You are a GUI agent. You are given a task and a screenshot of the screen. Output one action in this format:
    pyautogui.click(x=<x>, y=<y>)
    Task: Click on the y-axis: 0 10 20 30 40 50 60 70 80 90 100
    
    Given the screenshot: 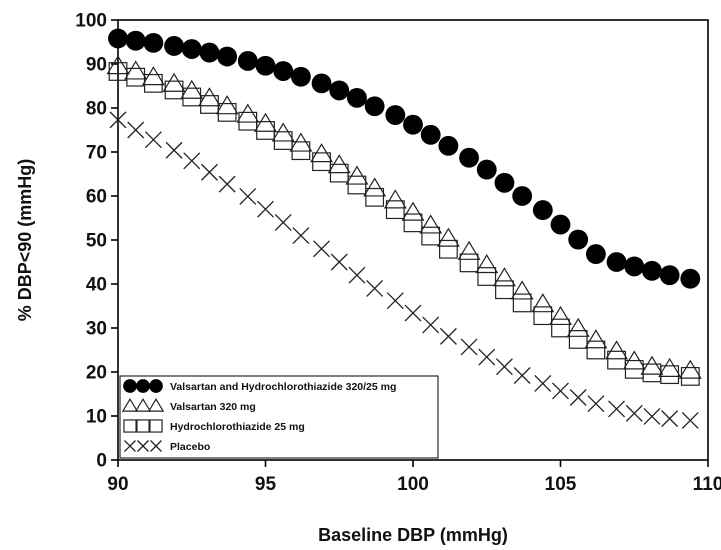 What is the action you would take?
    pyautogui.click(x=96, y=241)
    